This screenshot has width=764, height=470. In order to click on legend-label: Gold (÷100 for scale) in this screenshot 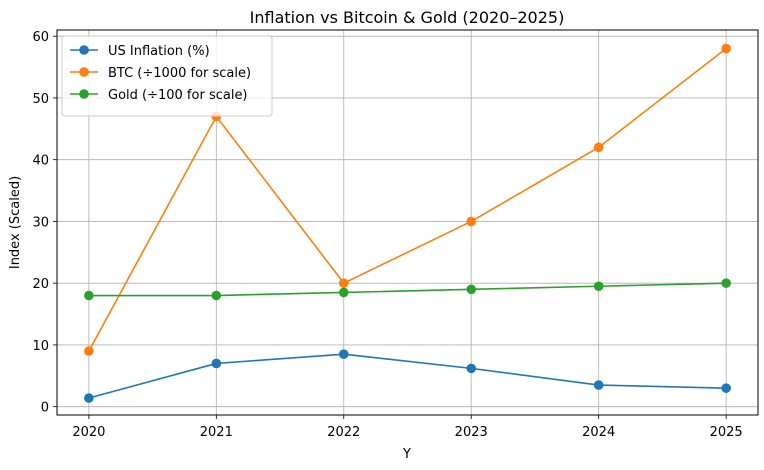, I will do `click(178, 95)`.